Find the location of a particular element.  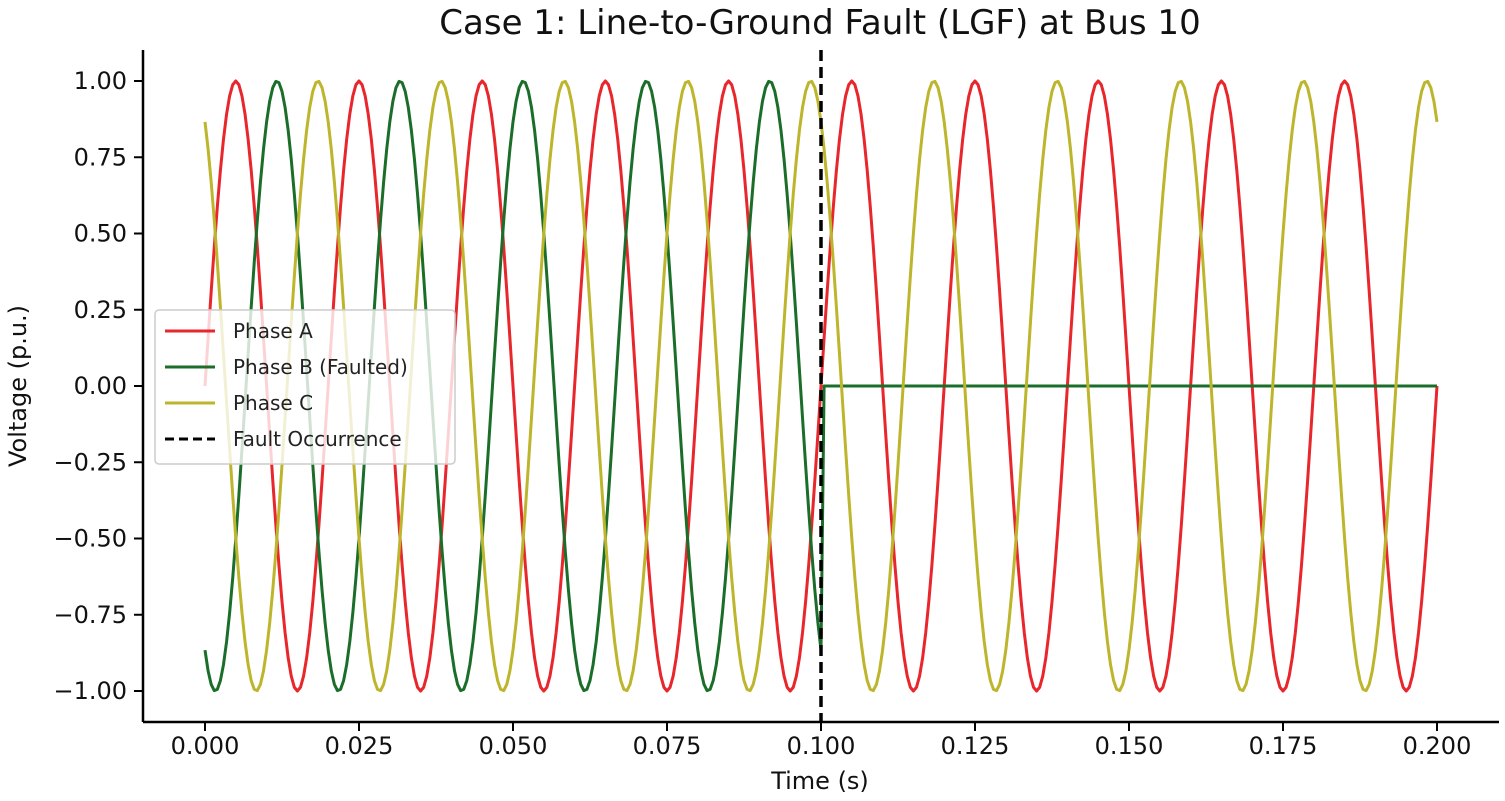

legend-label-phase-b: Phase B (Faulted) is located at coordinates (320, 367).